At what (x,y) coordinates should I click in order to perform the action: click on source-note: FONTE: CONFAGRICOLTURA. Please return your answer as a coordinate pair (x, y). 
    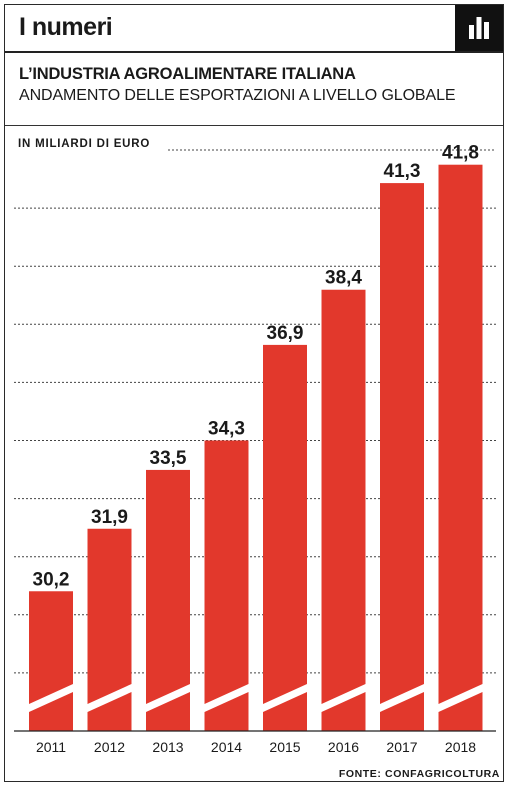
    Looking at the image, I should click on (419, 774).